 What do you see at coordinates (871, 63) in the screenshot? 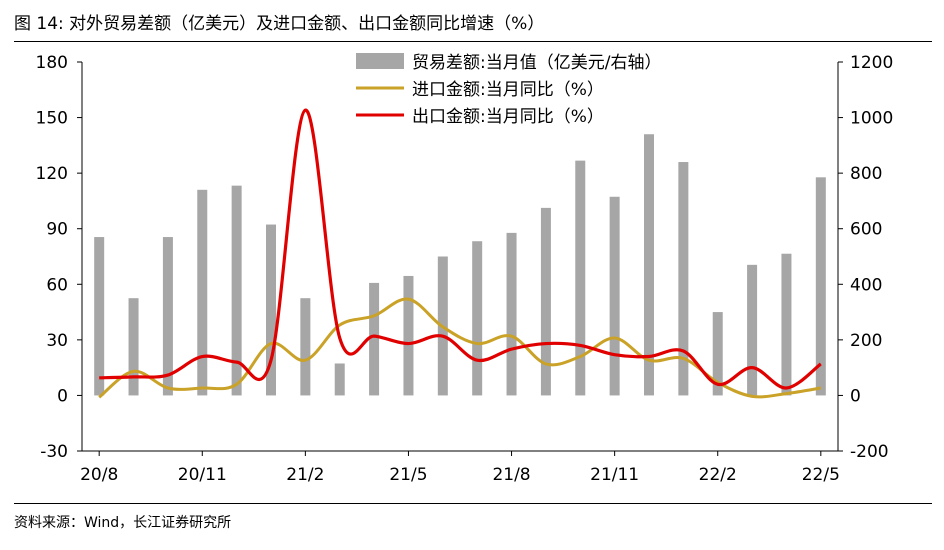
I see `right-axis-tick-label: 1200` at bounding box center [871, 63].